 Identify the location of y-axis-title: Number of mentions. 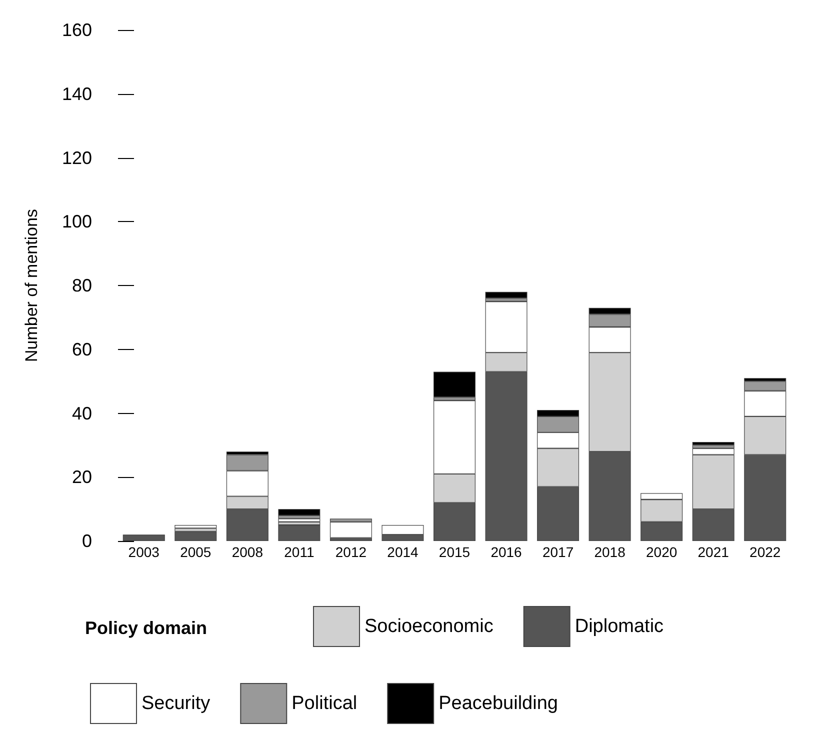
(31, 285).